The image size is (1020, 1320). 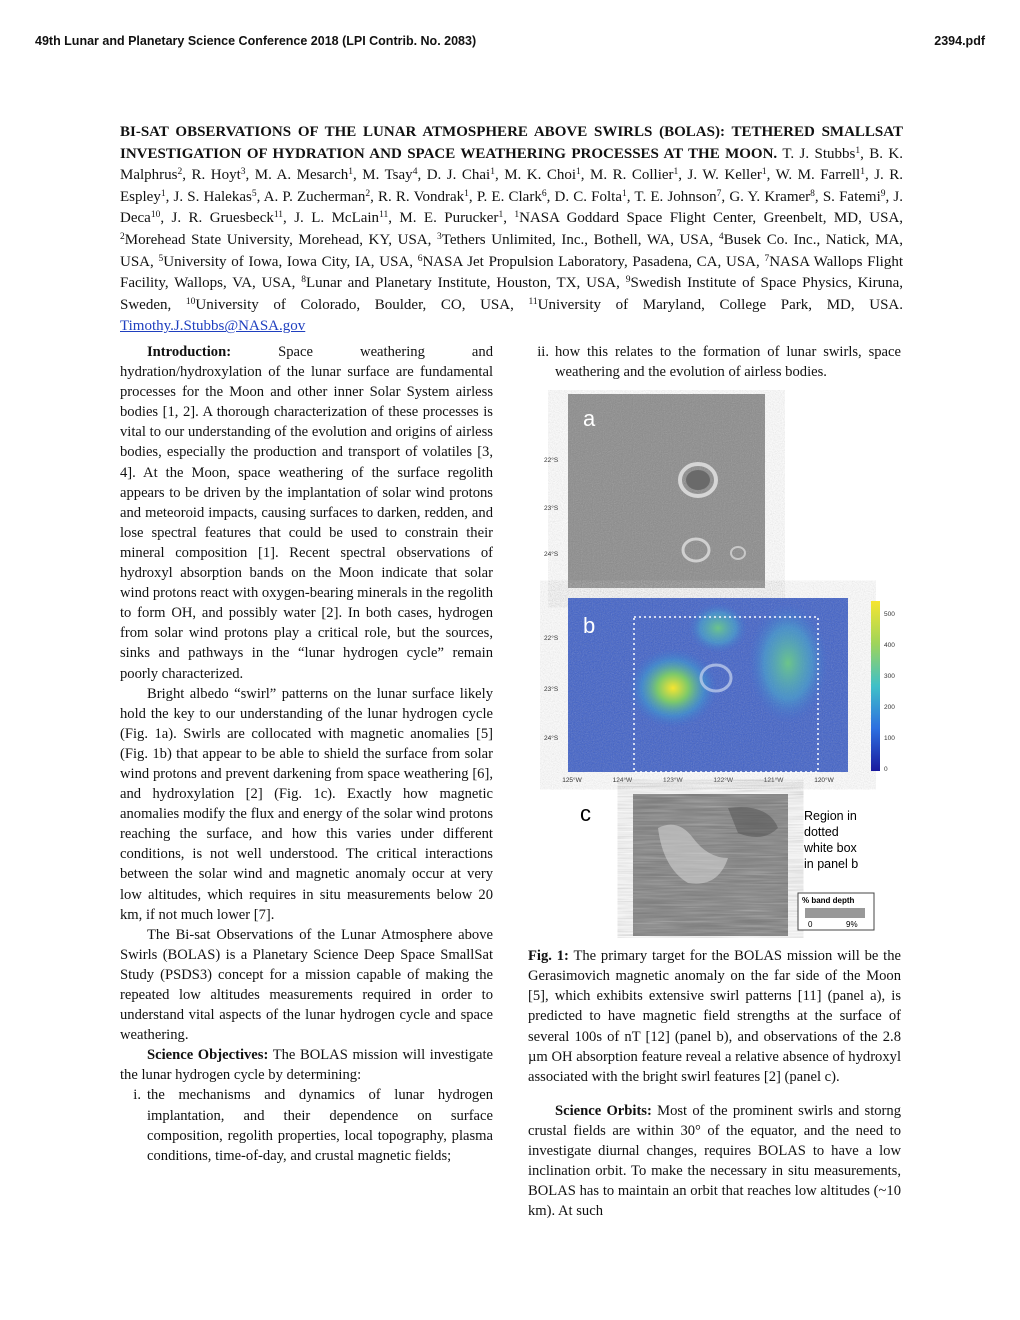 I want to click on legend-title: % band depth, so click(x=828, y=900).